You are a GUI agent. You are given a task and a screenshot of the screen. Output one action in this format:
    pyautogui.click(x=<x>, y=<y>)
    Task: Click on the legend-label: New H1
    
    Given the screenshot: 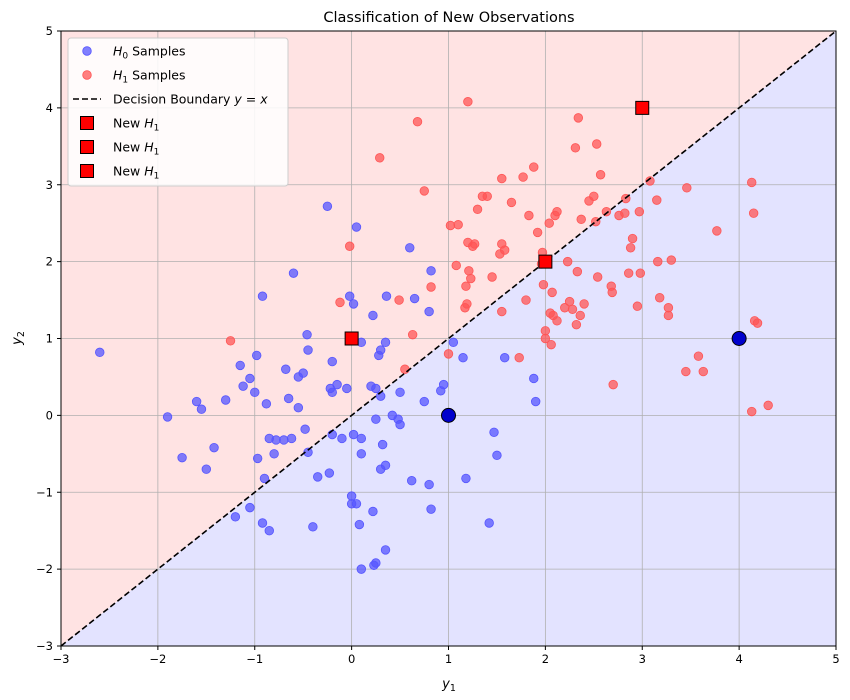 What is the action you would take?
    pyautogui.click(x=136, y=149)
    